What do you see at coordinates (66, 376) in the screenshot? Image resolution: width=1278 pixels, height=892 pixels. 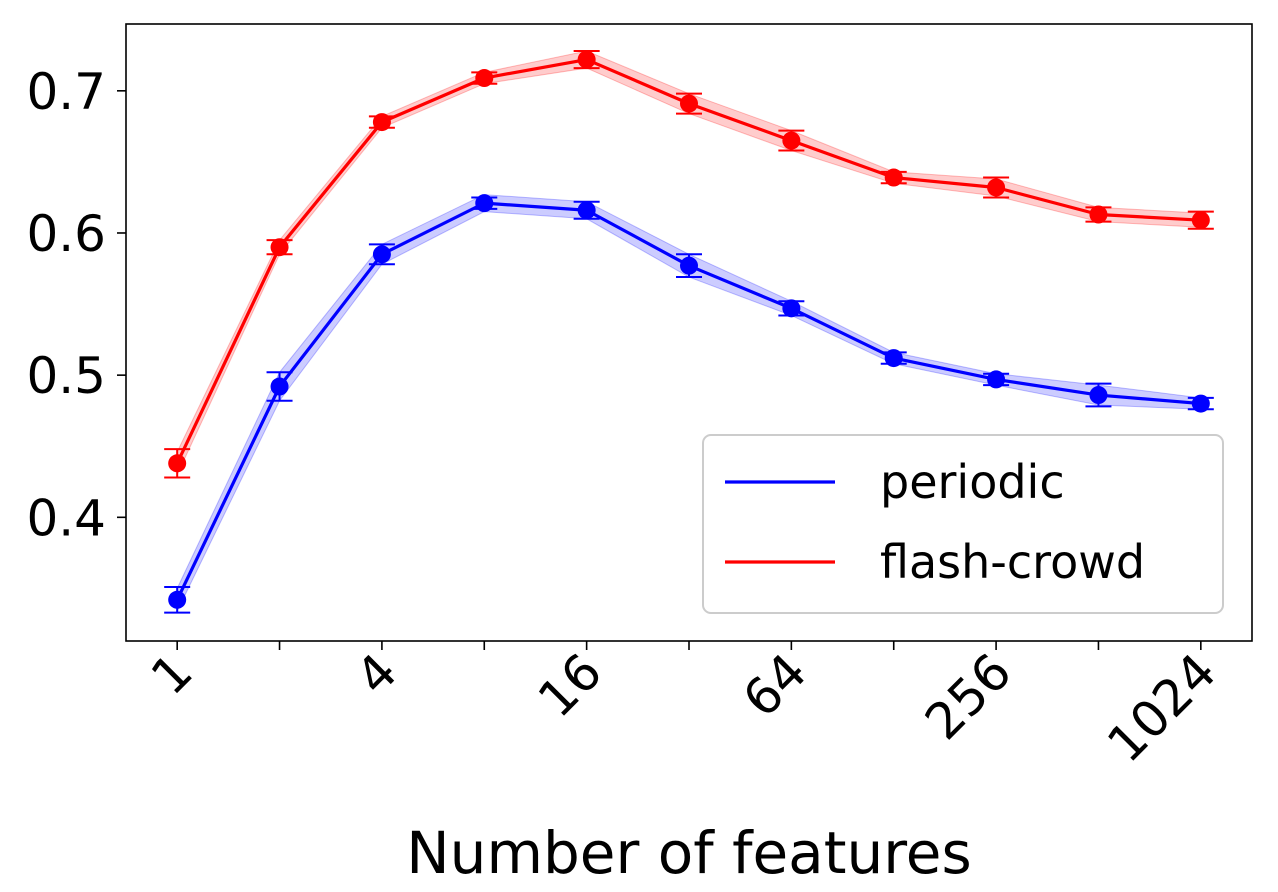 I see `y-tick-label: 0.5` at bounding box center [66, 376].